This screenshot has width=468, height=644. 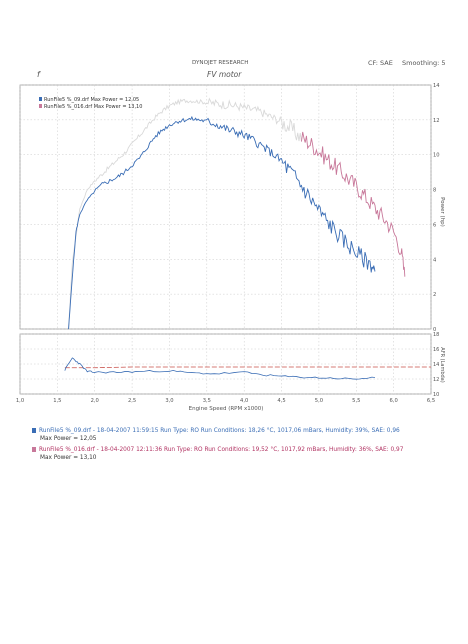 I want to click on power-tick-label: 4, so click(x=435, y=260).